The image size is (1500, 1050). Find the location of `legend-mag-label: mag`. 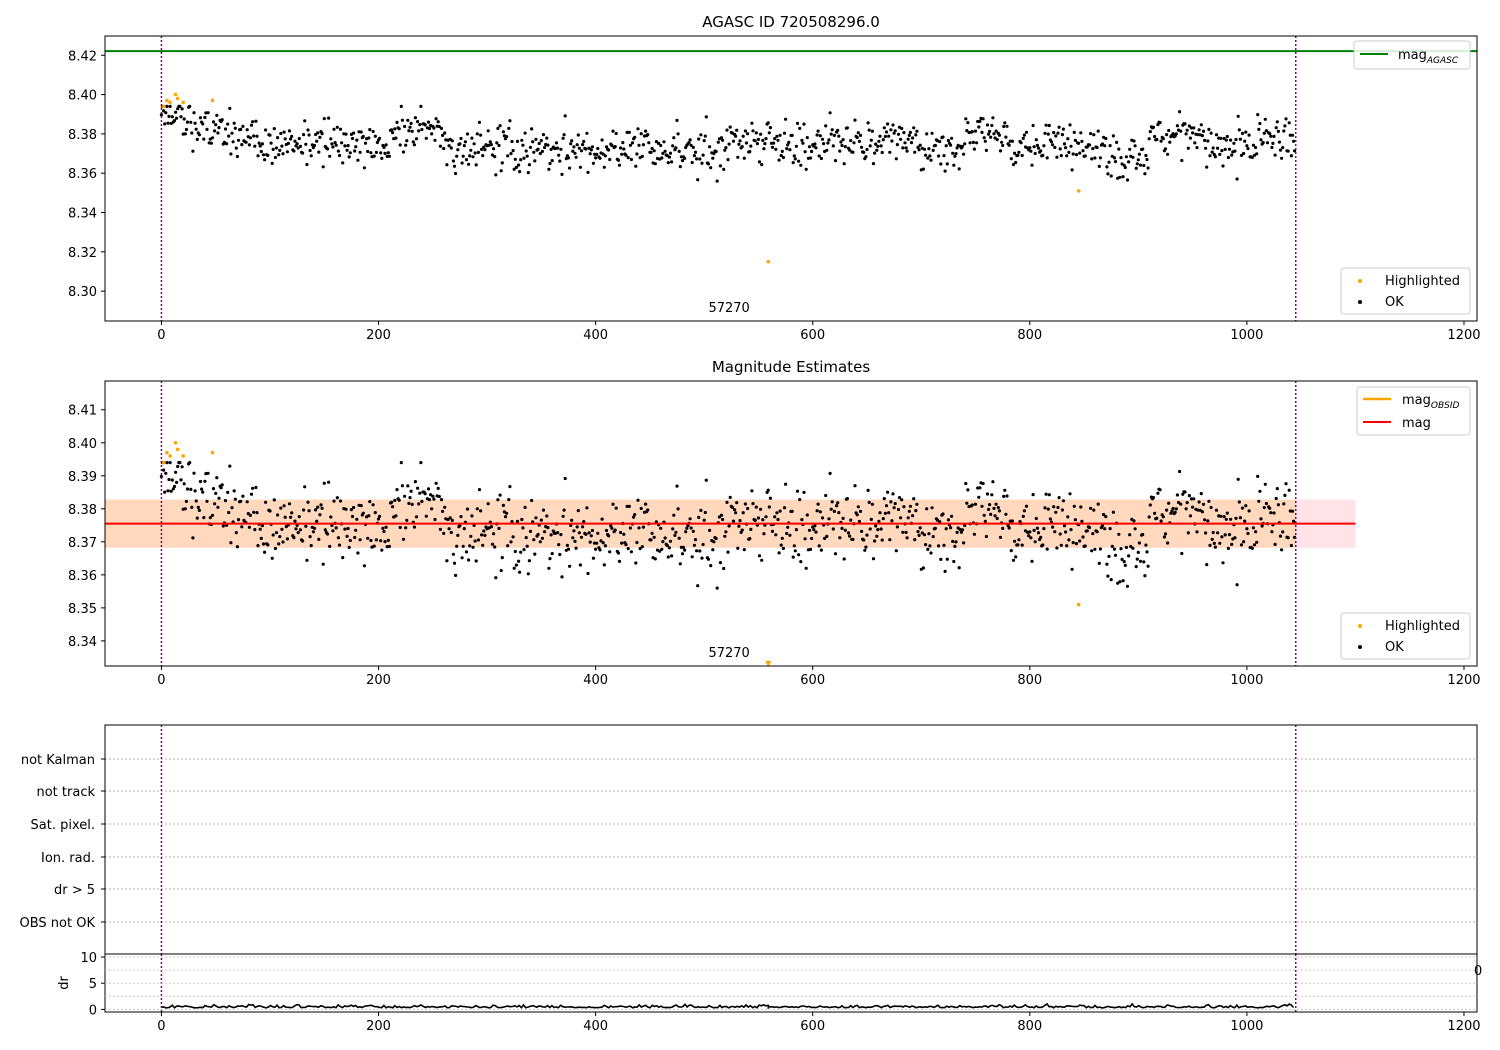

legend-mag-label: mag is located at coordinates (1416, 423).